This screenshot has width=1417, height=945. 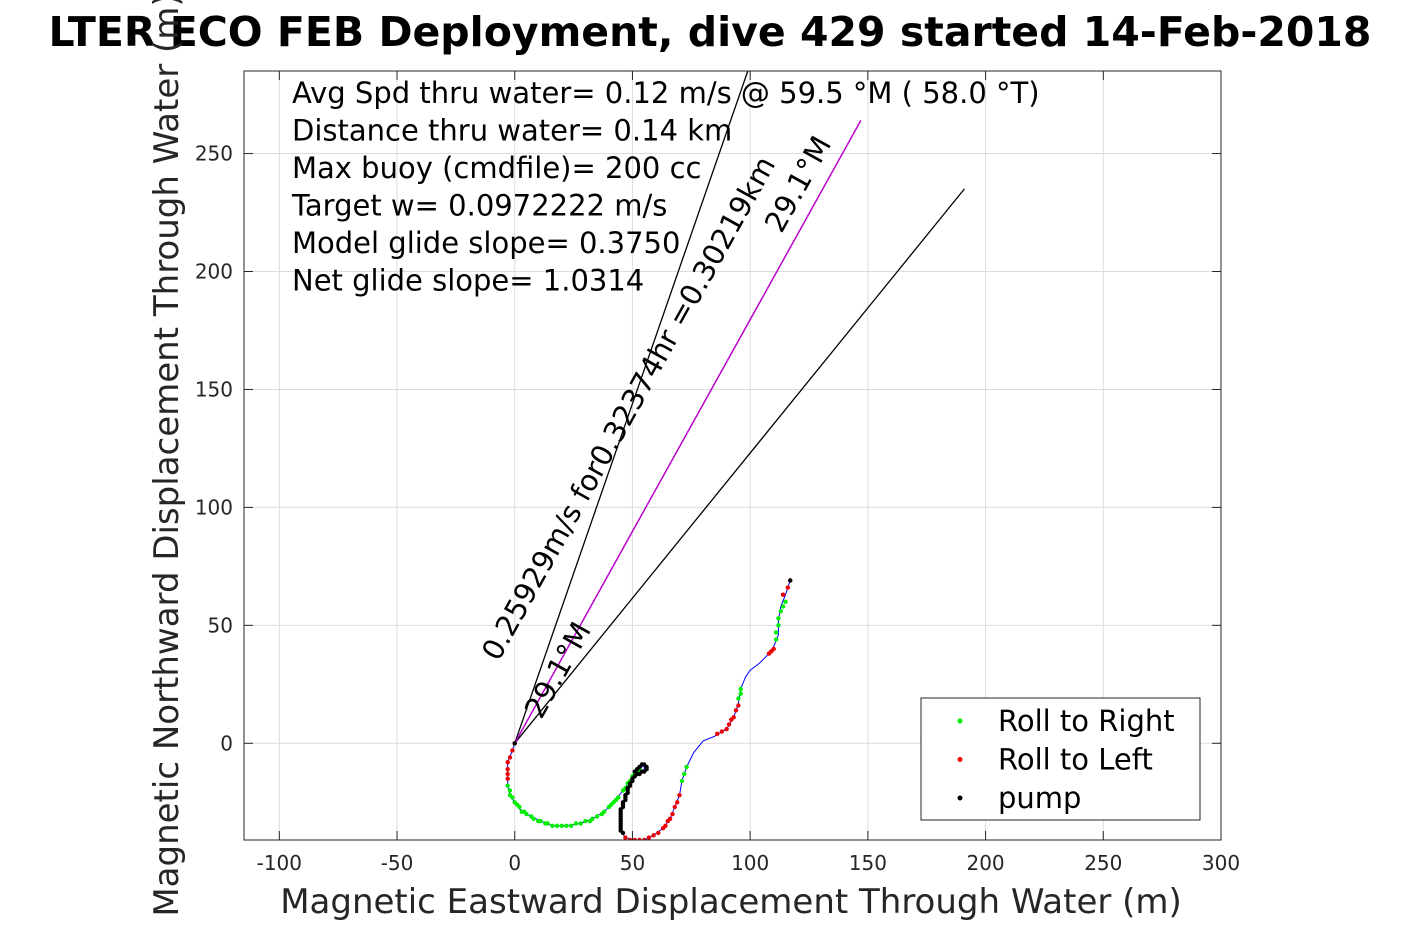 I want to click on y-tick-label: 100, so click(x=214, y=507).